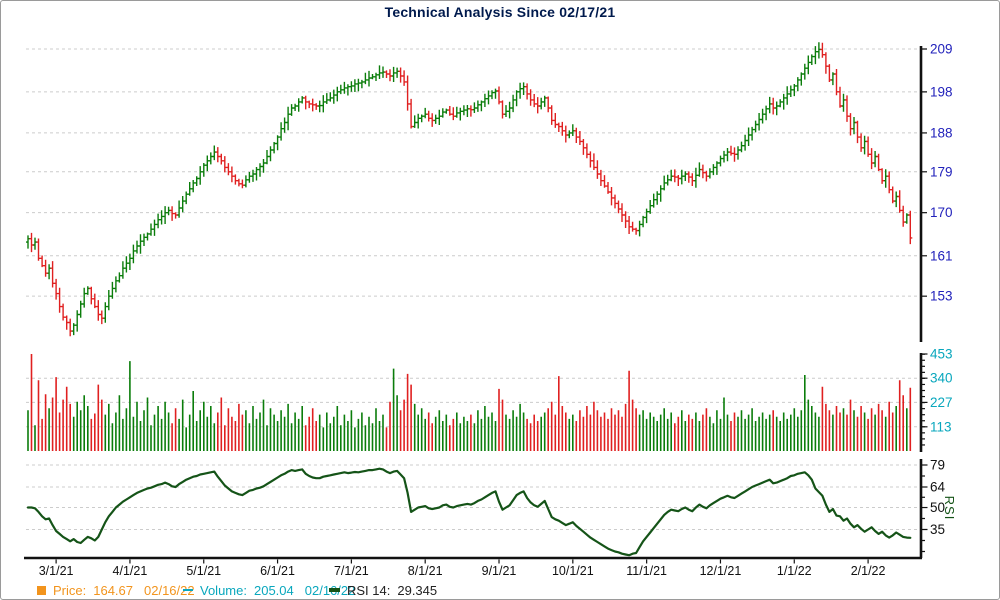 The height and width of the screenshot is (600, 1000). Describe the element at coordinates (467, 406) in the screenshot. I see `volume-up-bars` at that location.